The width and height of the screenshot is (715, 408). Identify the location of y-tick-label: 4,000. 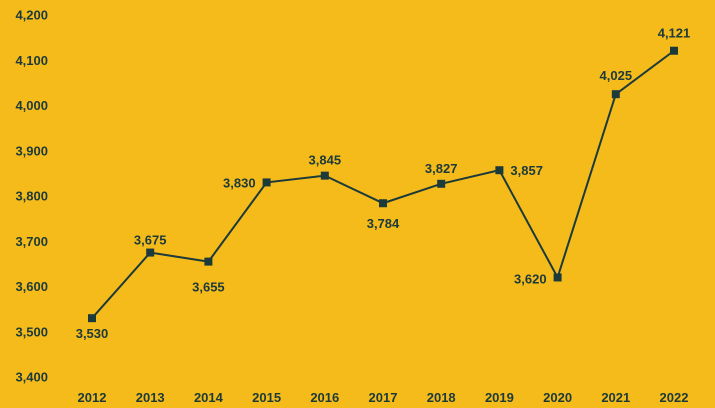
(31, 105).